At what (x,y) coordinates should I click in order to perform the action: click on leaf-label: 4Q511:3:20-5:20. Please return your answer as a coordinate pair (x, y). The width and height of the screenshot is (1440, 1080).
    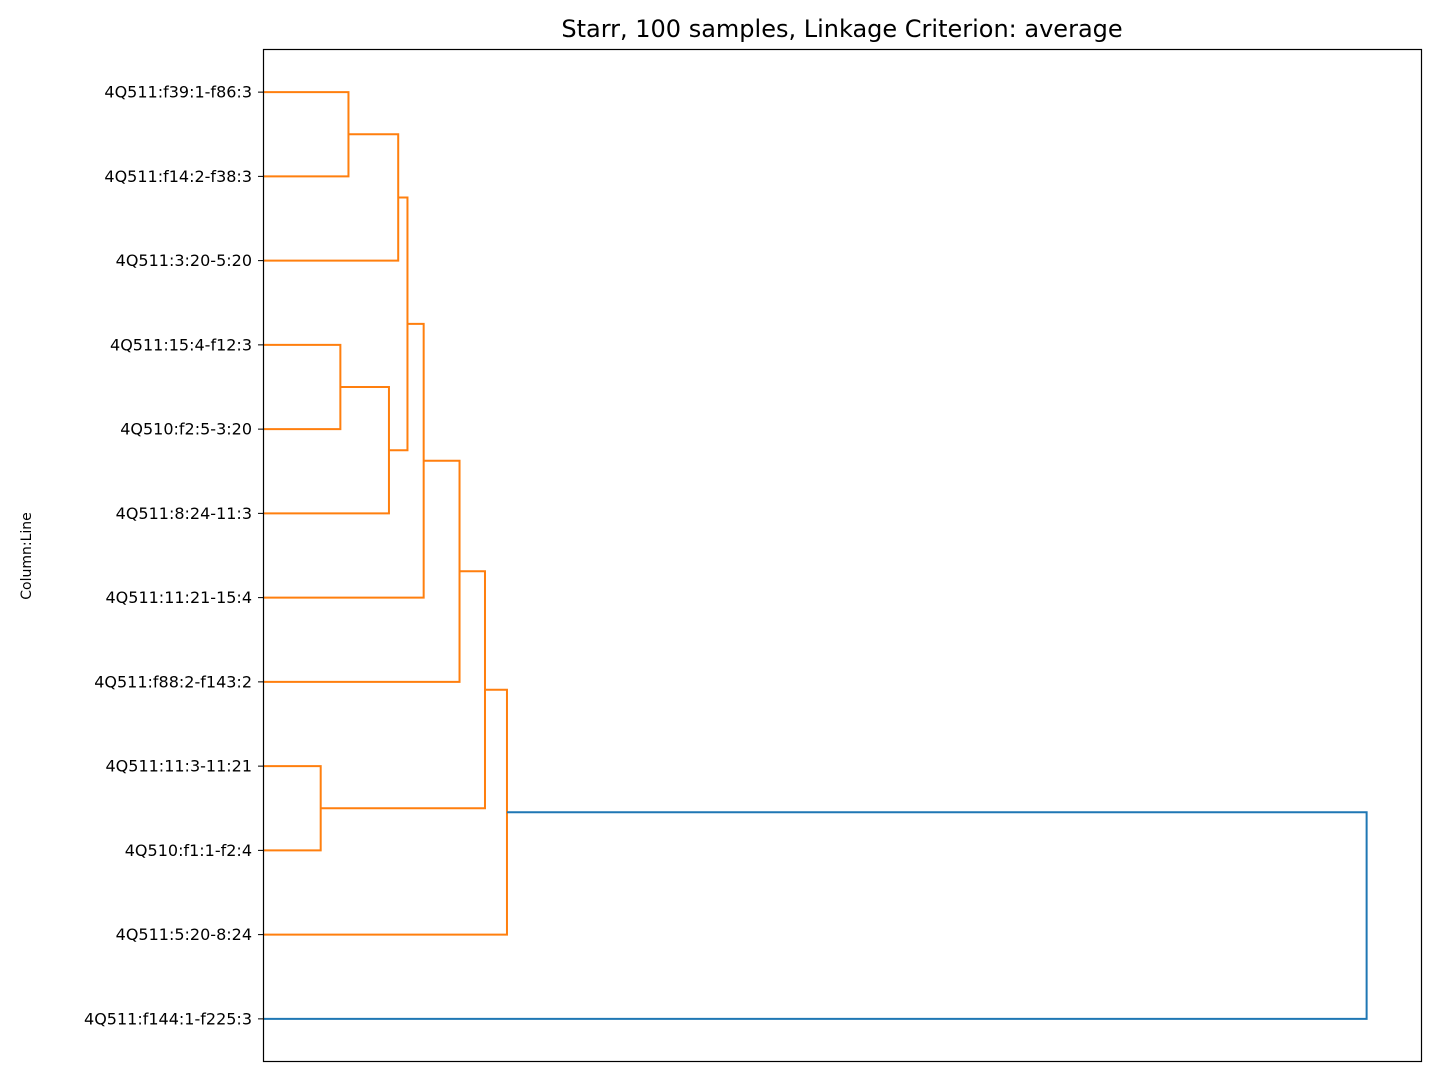
    Looking at the image, I should click on (184, 260).